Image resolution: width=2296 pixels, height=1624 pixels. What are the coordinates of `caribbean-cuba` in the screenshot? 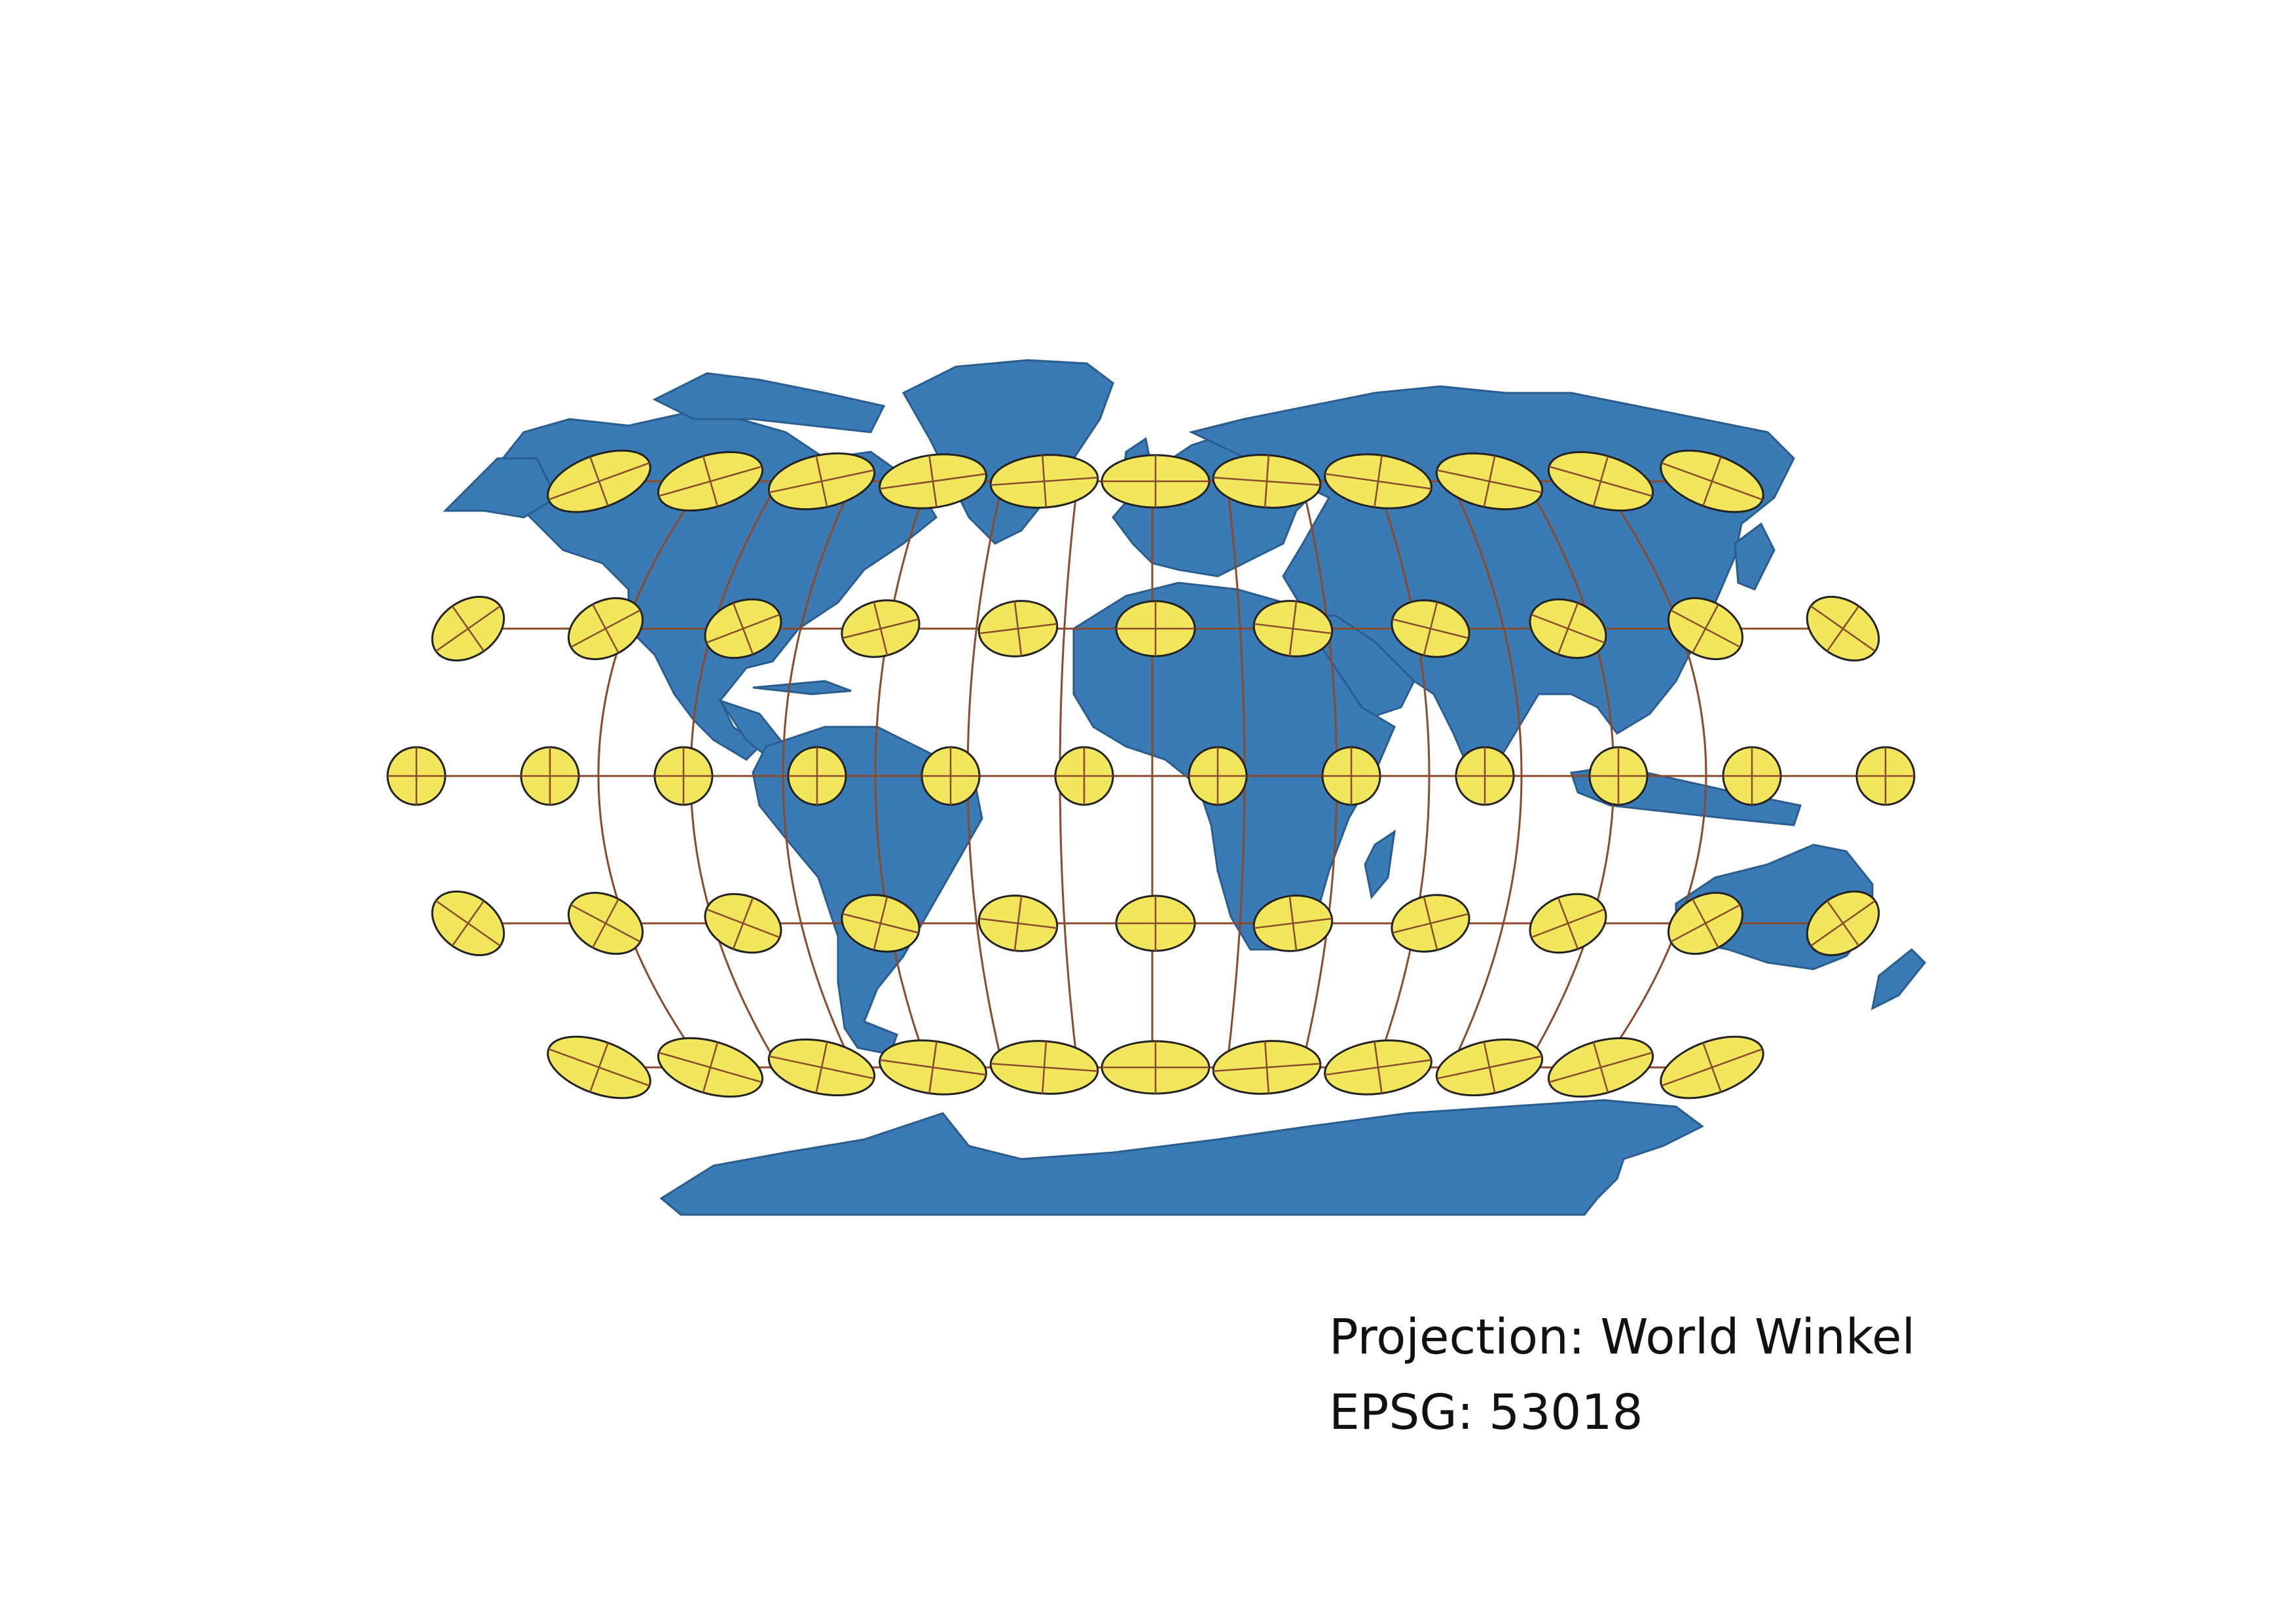 It's located at (802, 687).